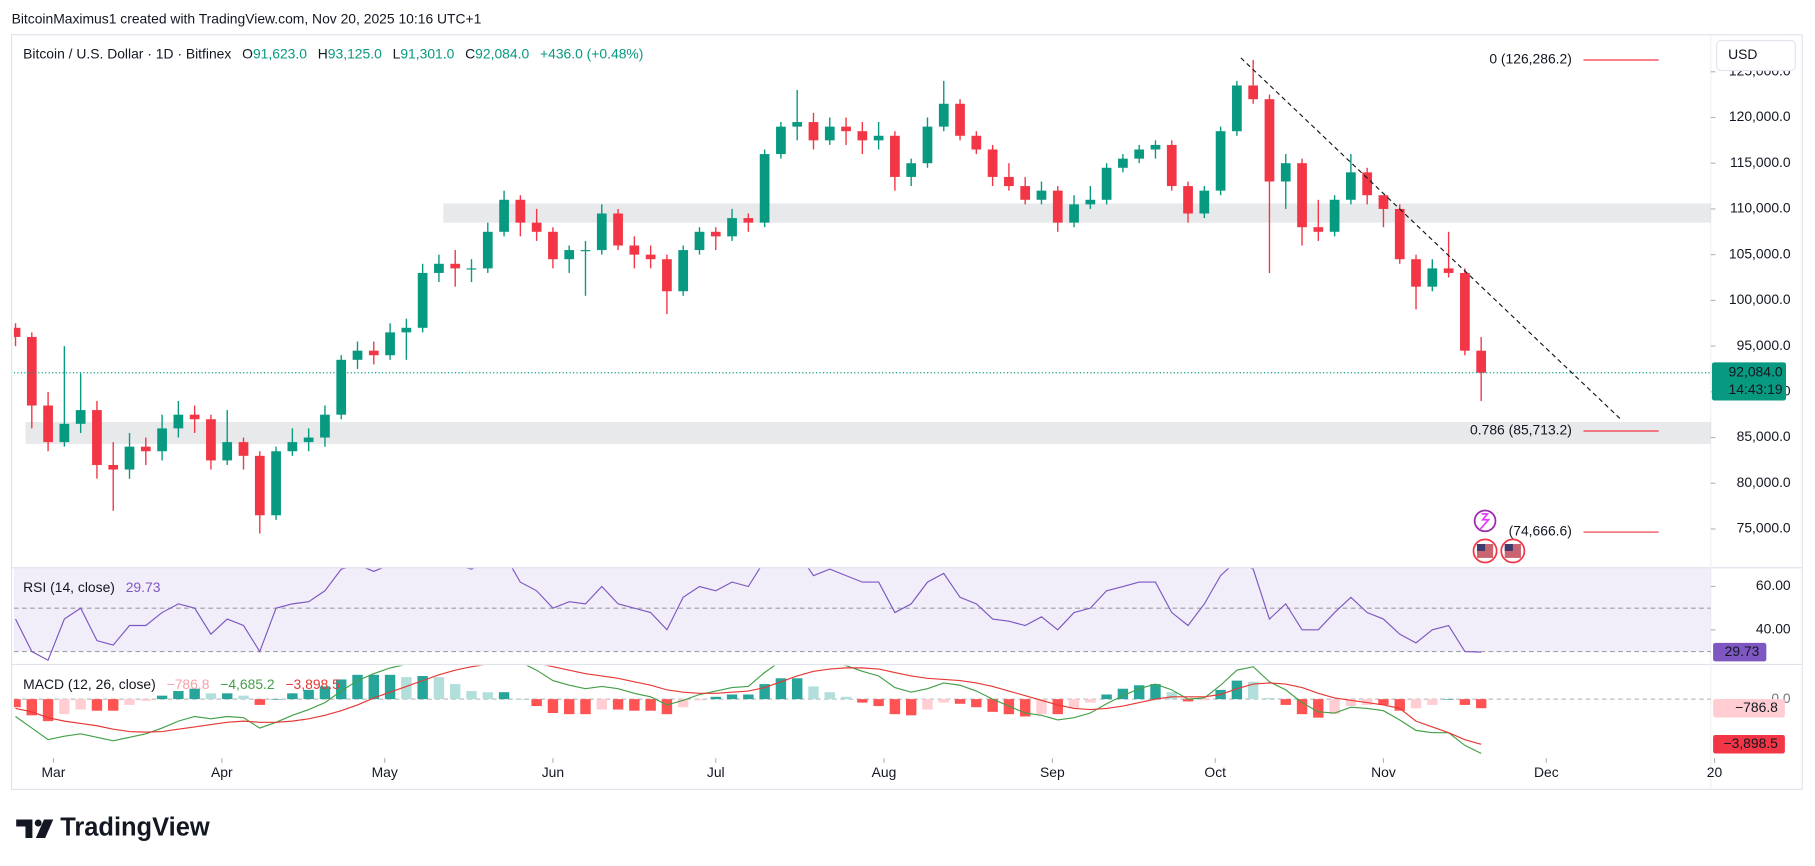  I want to click on macd-value: −4,685.2, so click(247, 684).